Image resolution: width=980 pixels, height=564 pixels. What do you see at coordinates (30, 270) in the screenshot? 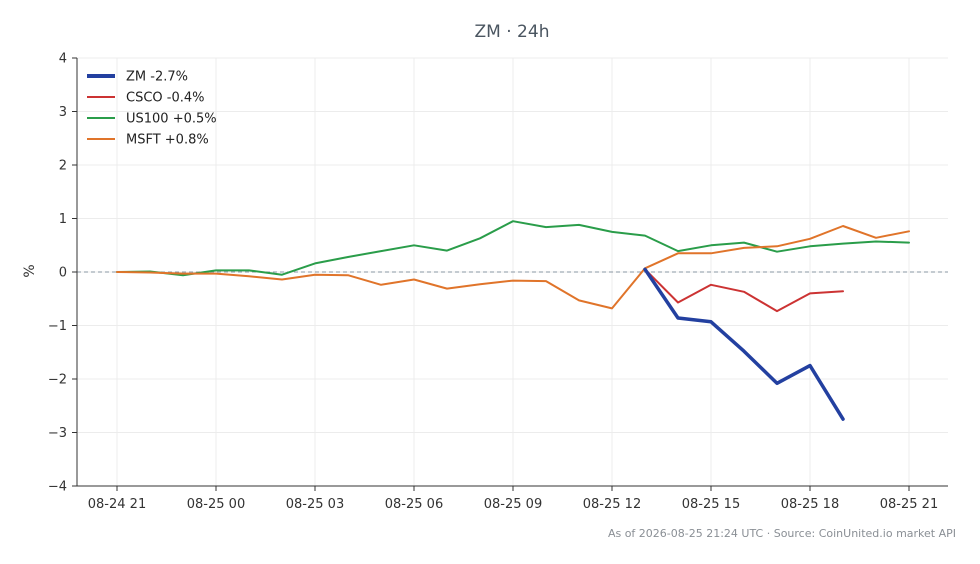
I see `y-axis-label: %` at bounding box center [30, 270].